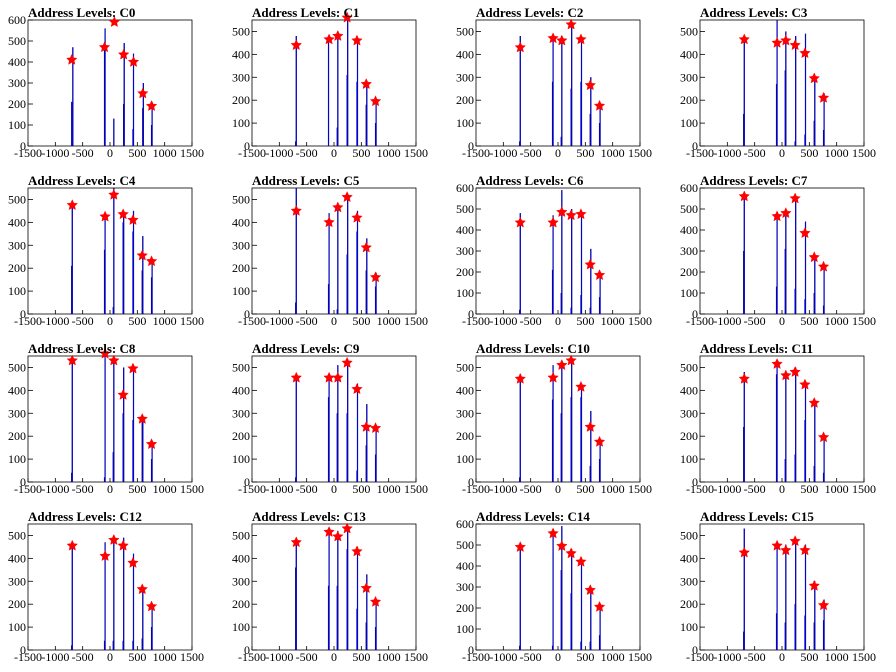  I want to click on panel-title: Address Levels: C13, so click(309, 516).